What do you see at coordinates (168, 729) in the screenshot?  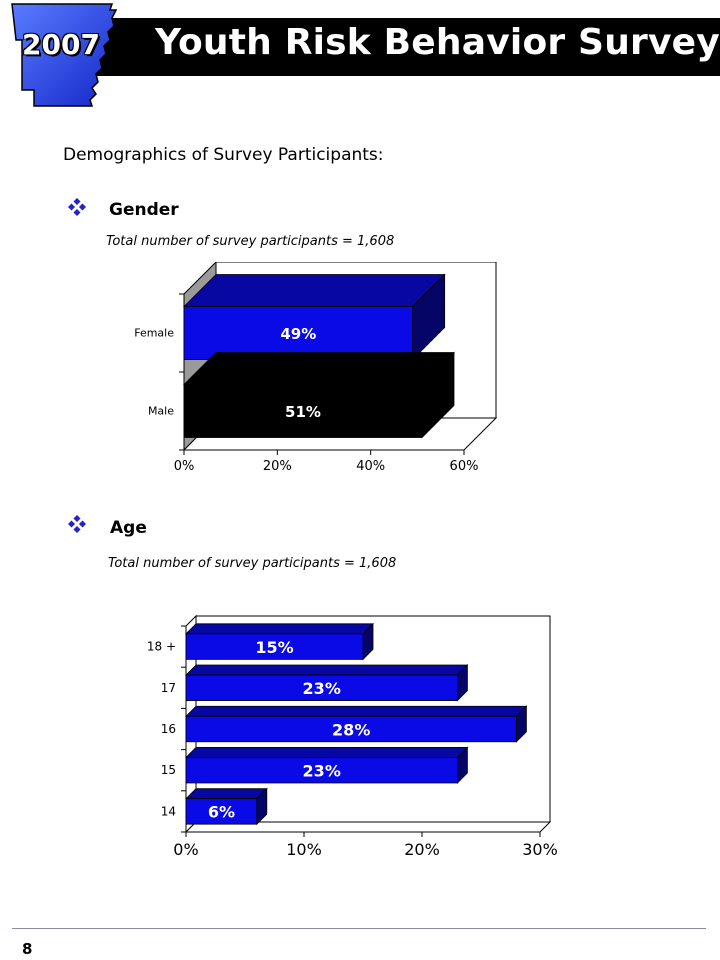 I see `y-category-label: 16` at bounding box center [168, 729].